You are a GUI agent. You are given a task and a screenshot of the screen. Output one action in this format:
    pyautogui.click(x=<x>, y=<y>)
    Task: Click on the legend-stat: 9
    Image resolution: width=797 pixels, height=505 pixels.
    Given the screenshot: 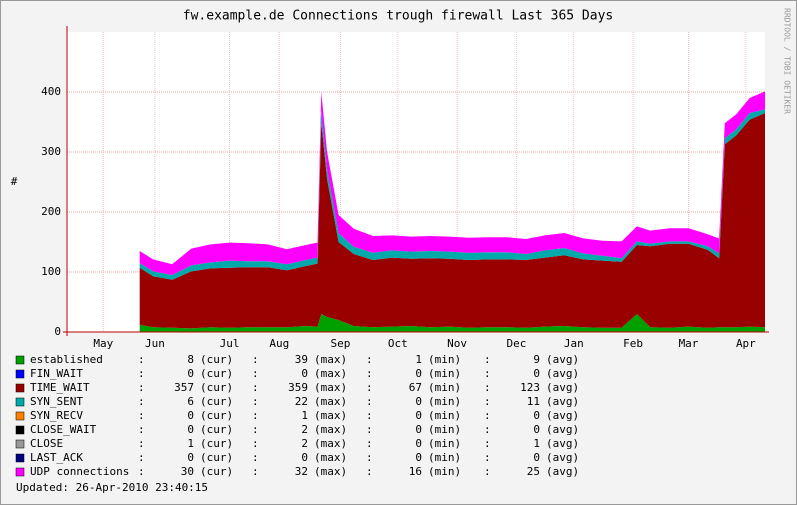 What is the action you would take?
    pyautogui.click(x=536, y=359)
    